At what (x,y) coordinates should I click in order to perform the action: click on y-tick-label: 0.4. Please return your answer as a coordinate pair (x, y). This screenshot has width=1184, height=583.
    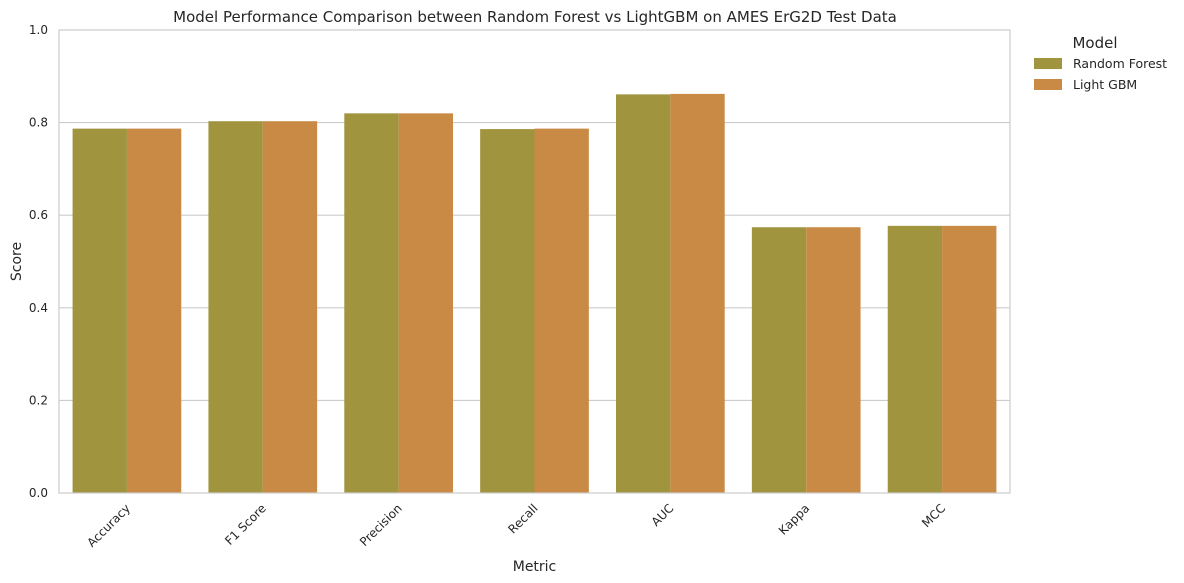
    Looking at the image, I should click on (38, 308).